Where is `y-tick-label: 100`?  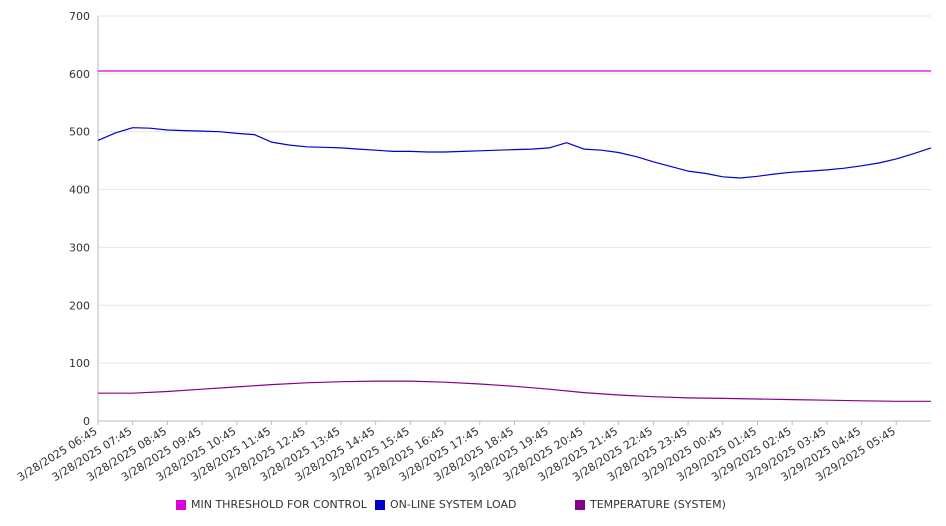 y-tick-label: 100 is located at coordinates (79, 363).